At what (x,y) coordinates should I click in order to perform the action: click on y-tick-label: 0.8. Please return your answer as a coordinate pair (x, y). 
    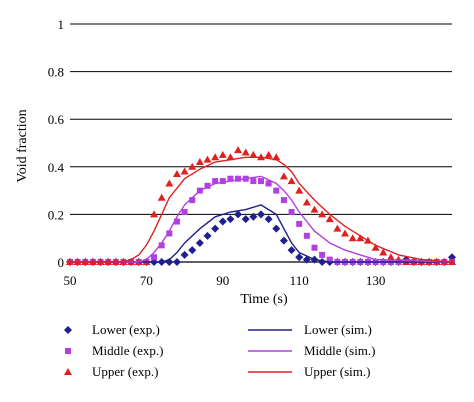
    Looking at the image, I should click on (56, 72).